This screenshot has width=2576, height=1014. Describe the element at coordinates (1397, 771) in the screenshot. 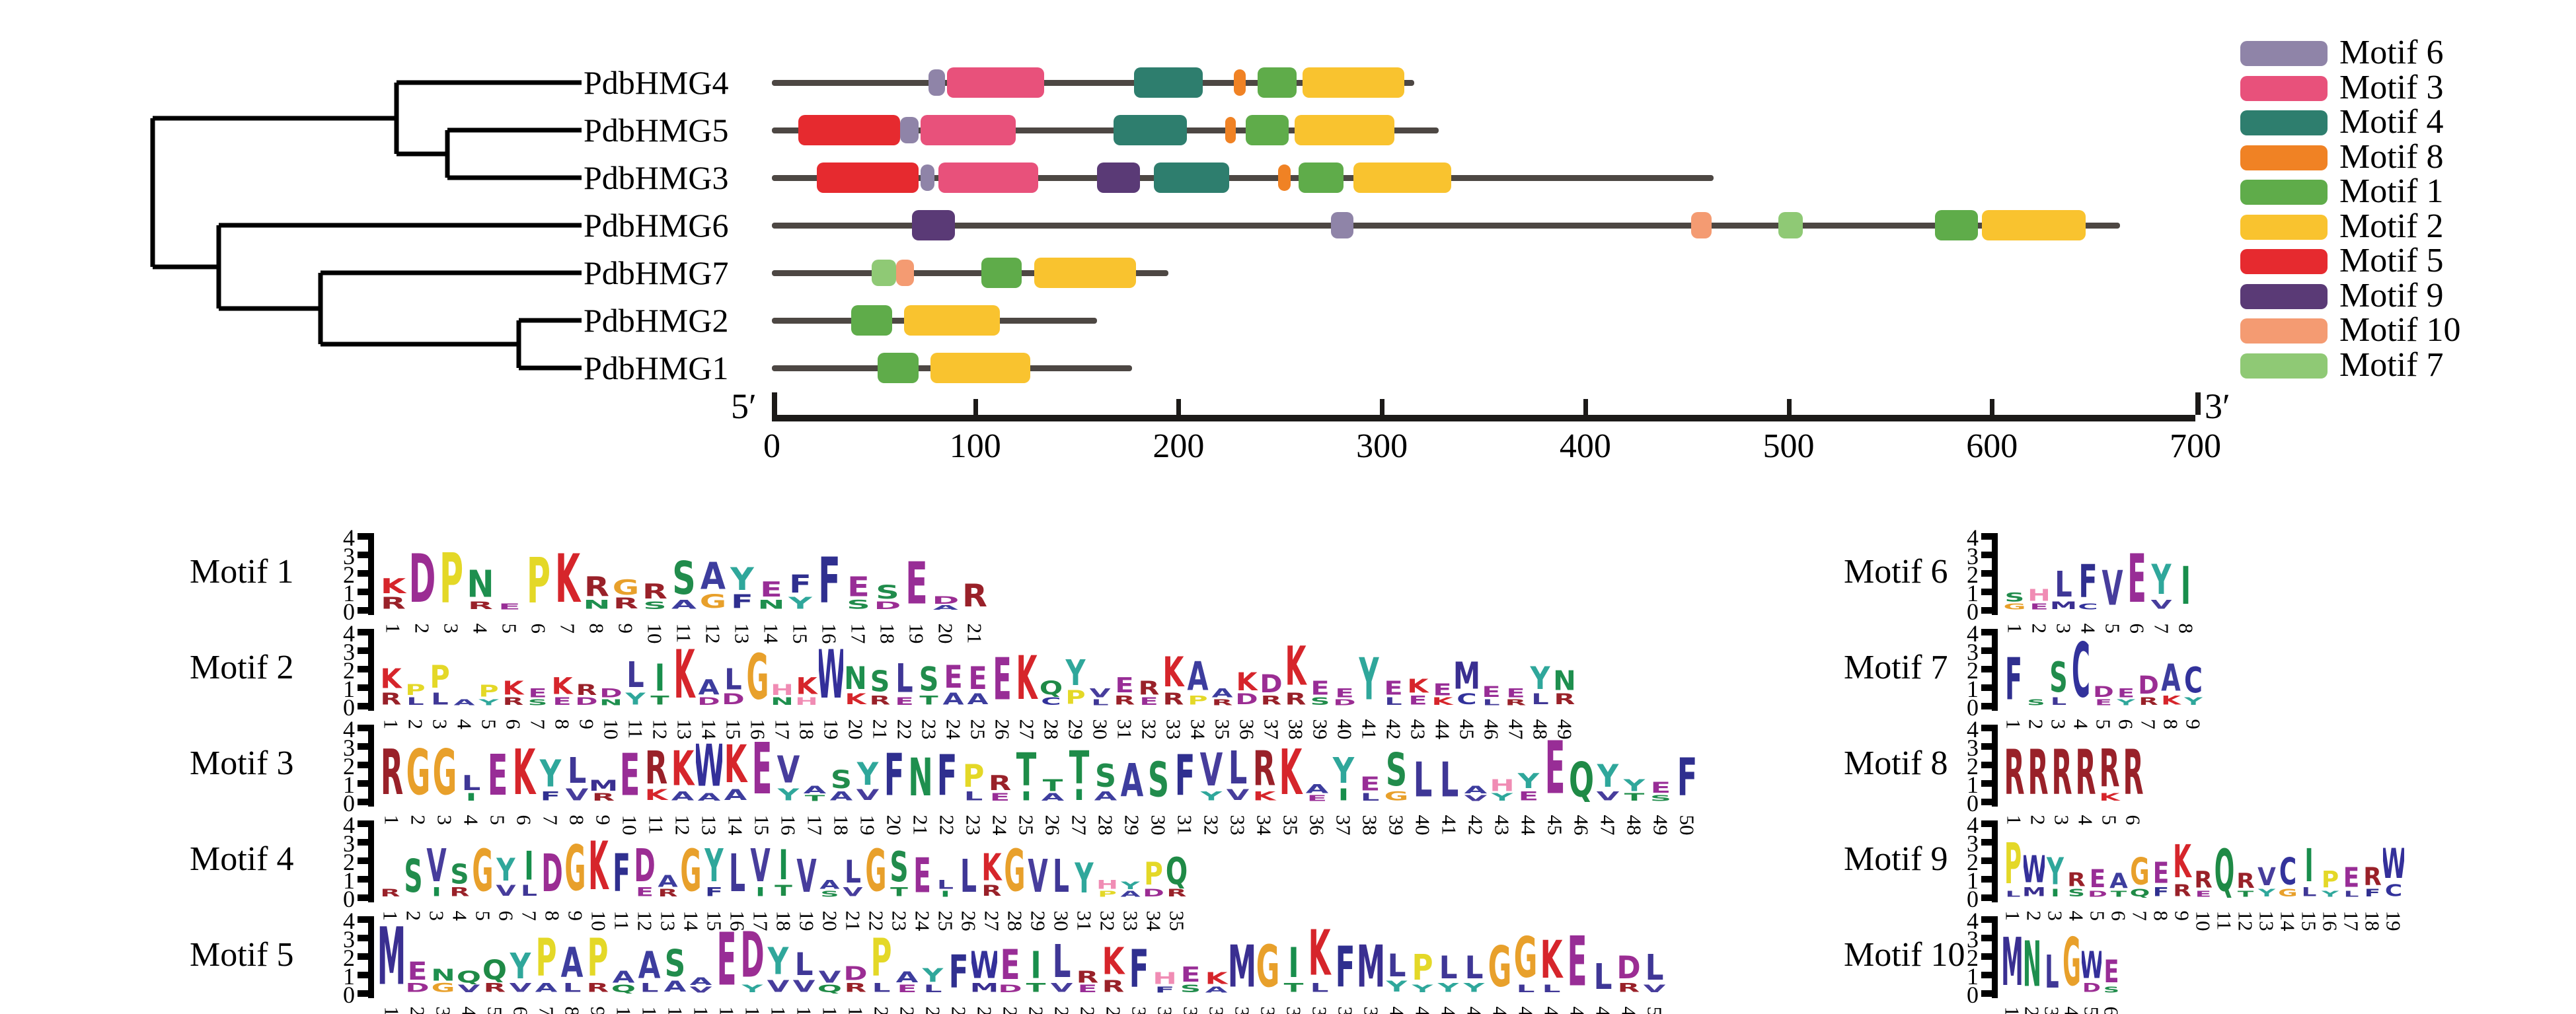

I see `svg-text: S` at that location.